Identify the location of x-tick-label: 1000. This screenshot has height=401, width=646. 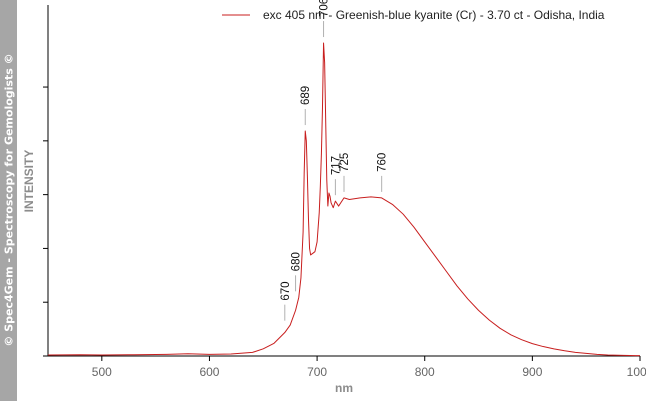
(636, 372).